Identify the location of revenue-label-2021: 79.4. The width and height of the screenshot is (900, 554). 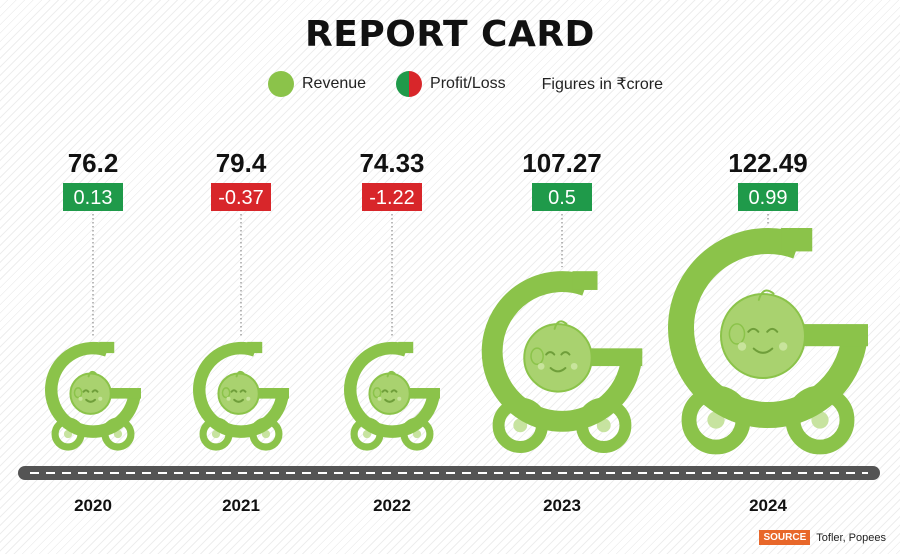
(241, 163).